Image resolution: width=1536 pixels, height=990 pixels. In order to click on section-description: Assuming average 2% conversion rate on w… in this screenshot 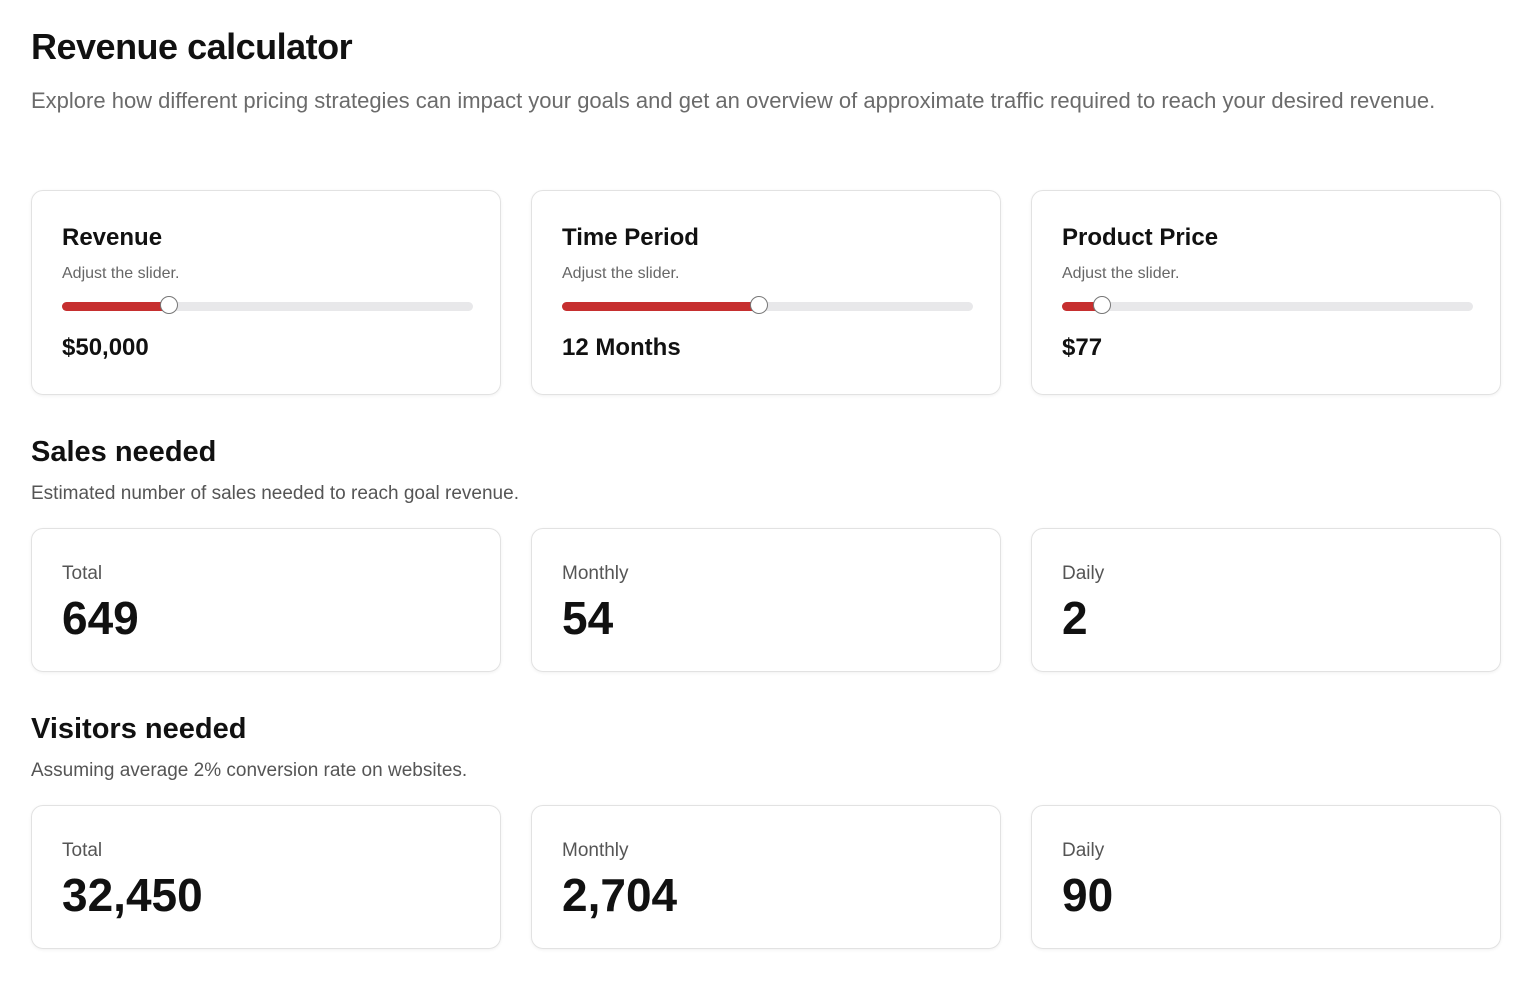, I will do `click(249, 770)`.